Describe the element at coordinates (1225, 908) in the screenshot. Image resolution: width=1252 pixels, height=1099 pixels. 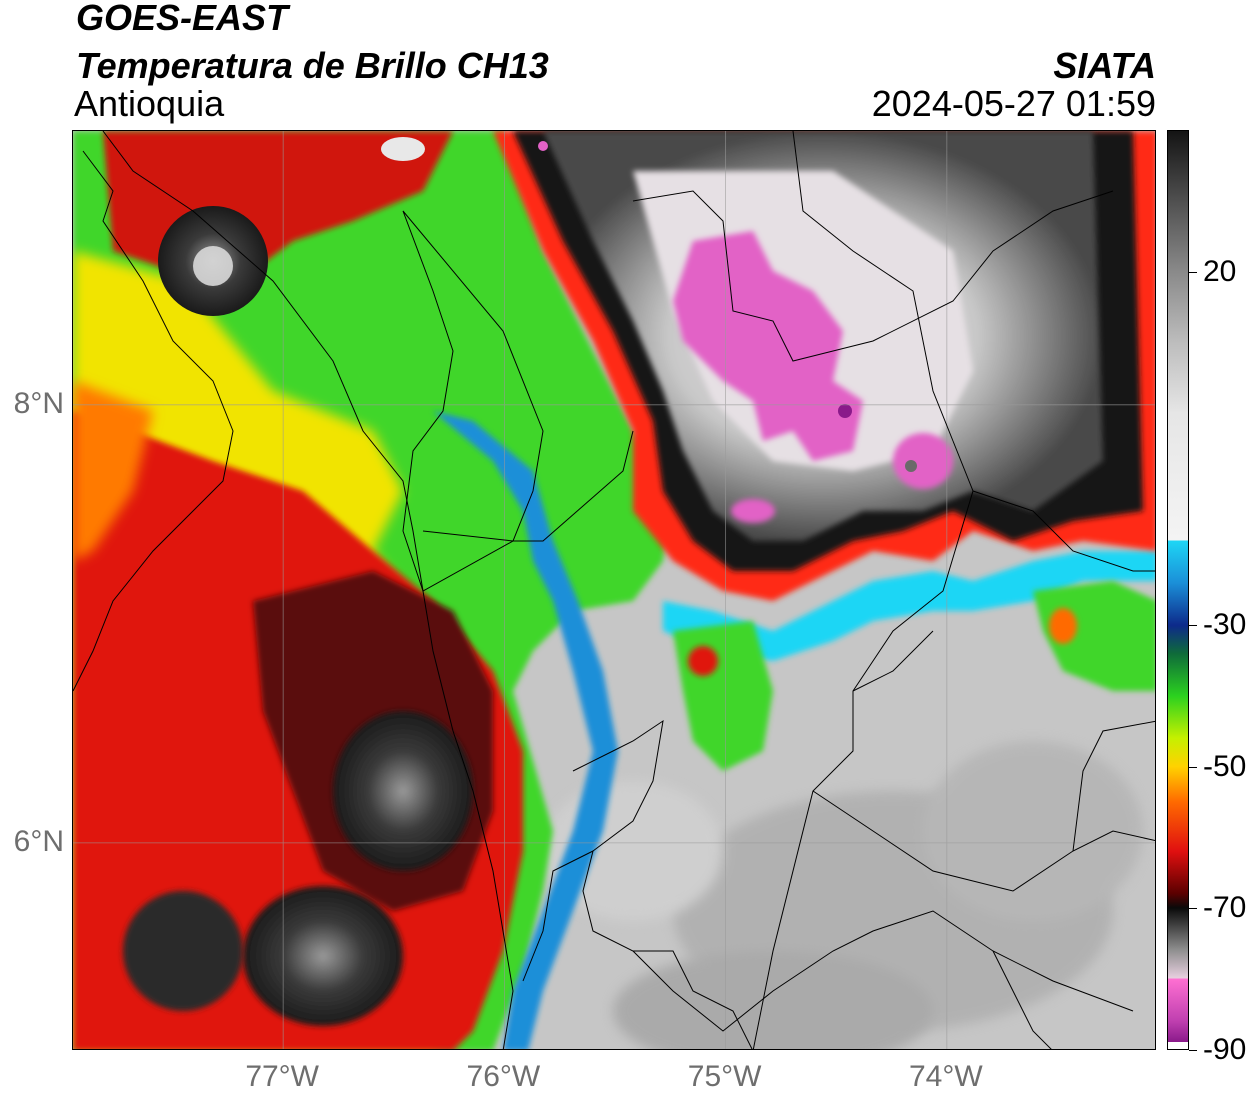
I see `colorbar-tick-label: -70` at that location.